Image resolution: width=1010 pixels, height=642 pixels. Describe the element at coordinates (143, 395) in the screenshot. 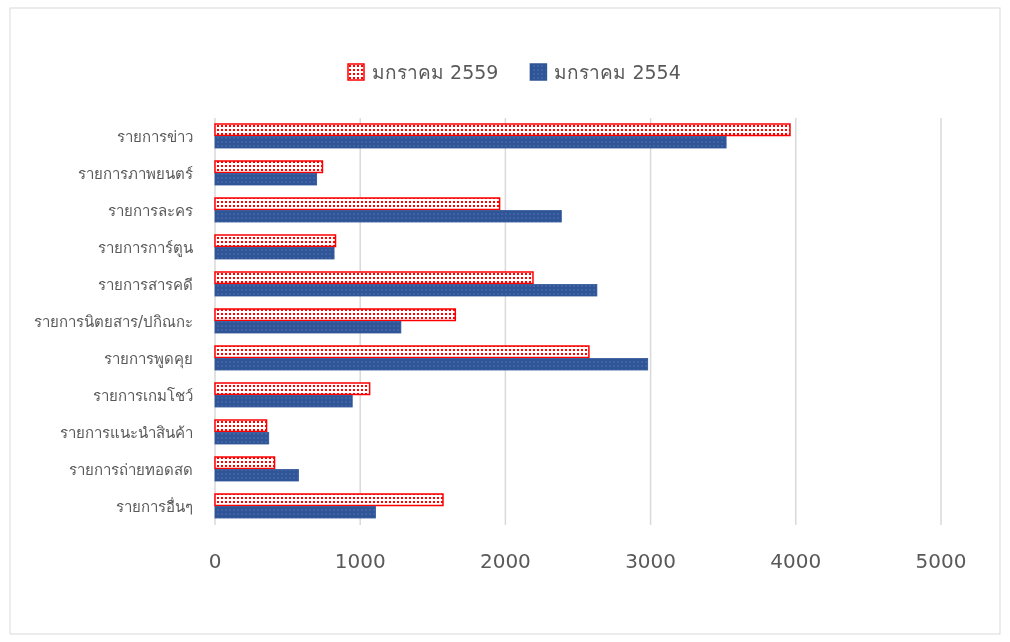

I see `y-tick-label: รายการเกมโชว์` at that location.